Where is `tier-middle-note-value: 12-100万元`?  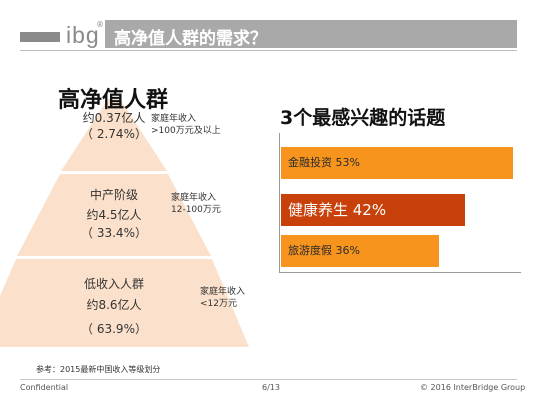
tier-middle-note-value: 12-100万元 is located at coordinates (196, 210).